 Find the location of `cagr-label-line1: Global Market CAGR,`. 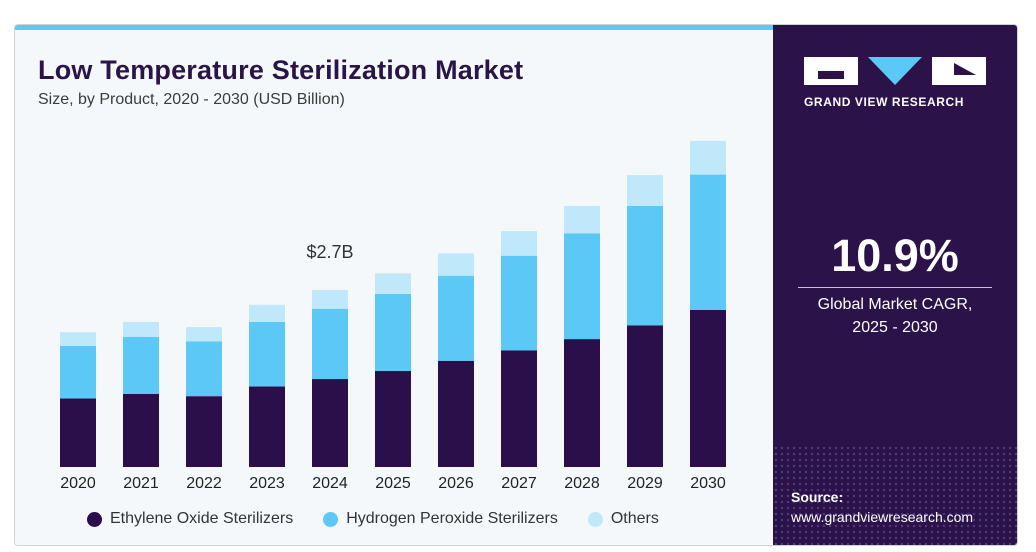

cagr-label-line1: Global Market CAGR, is located at coordinates (895, 304).